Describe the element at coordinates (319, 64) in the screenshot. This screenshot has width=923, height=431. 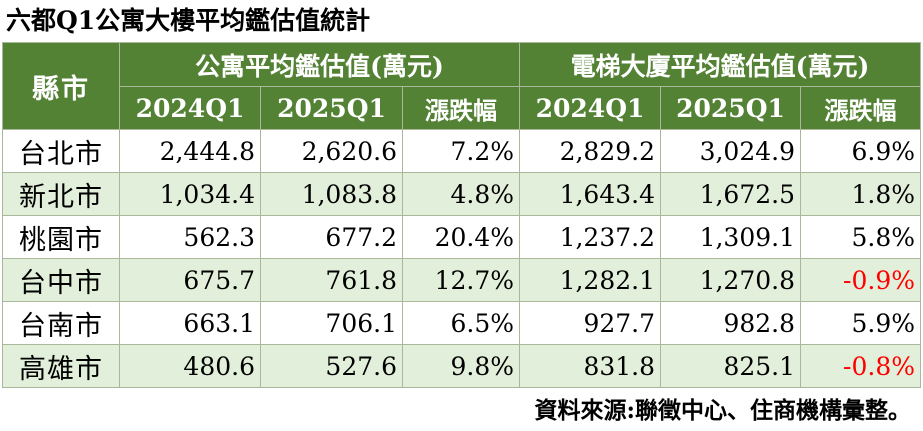
I see `apartment-group-header: 公寓平均鑑估值(萬元)` at that location.